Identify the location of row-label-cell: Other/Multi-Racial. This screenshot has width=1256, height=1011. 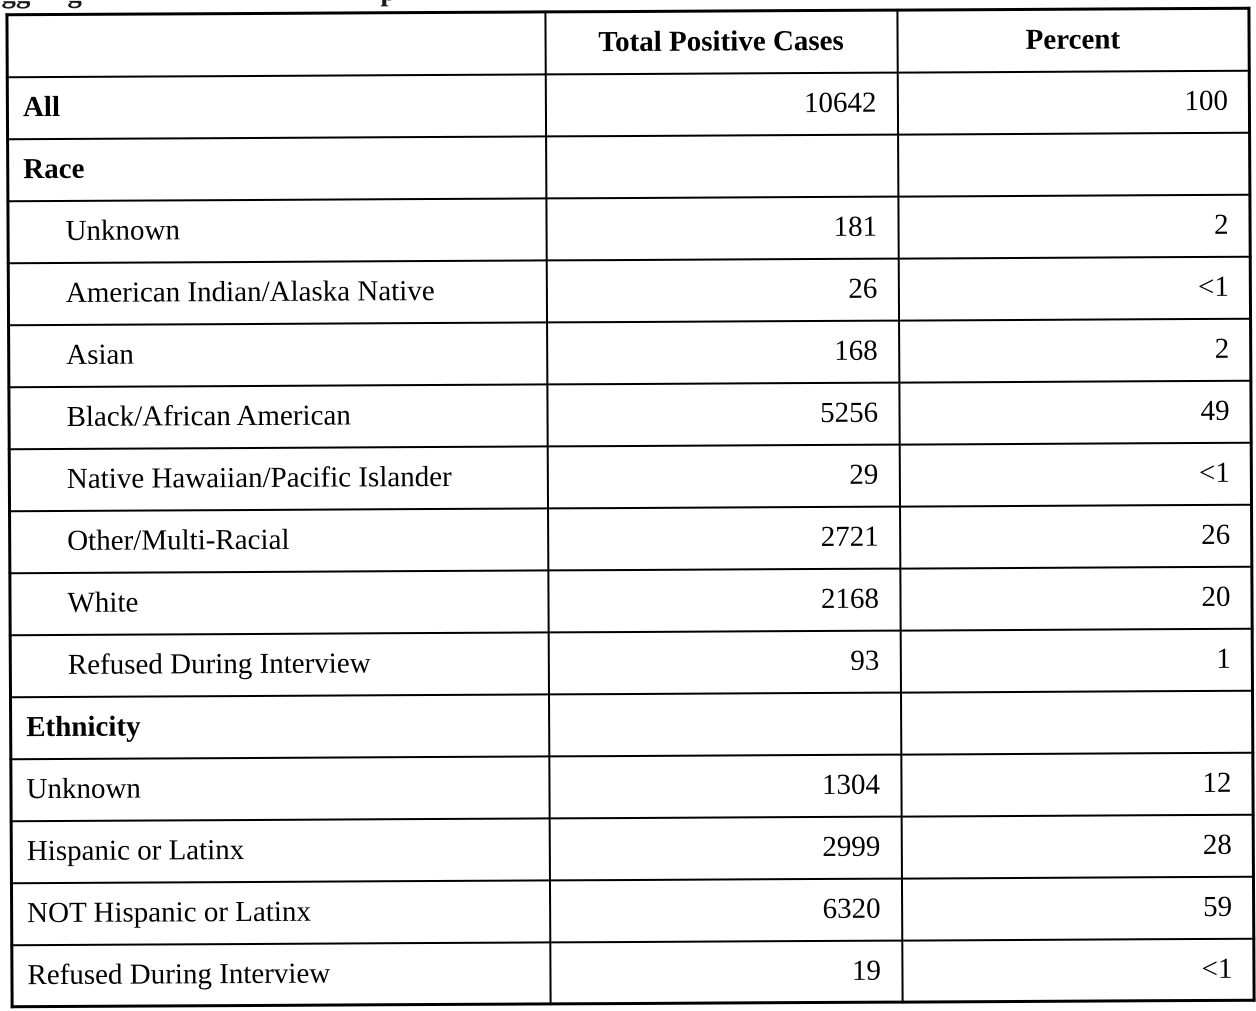
(278, 540).